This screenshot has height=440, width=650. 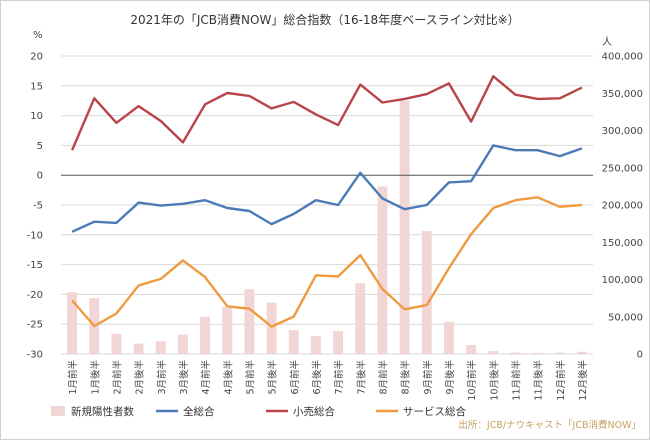 What do you see at coordinates (38, 206) in the screenshot?
I see `left-tick-label: -5` at bounding box center [38, 206].